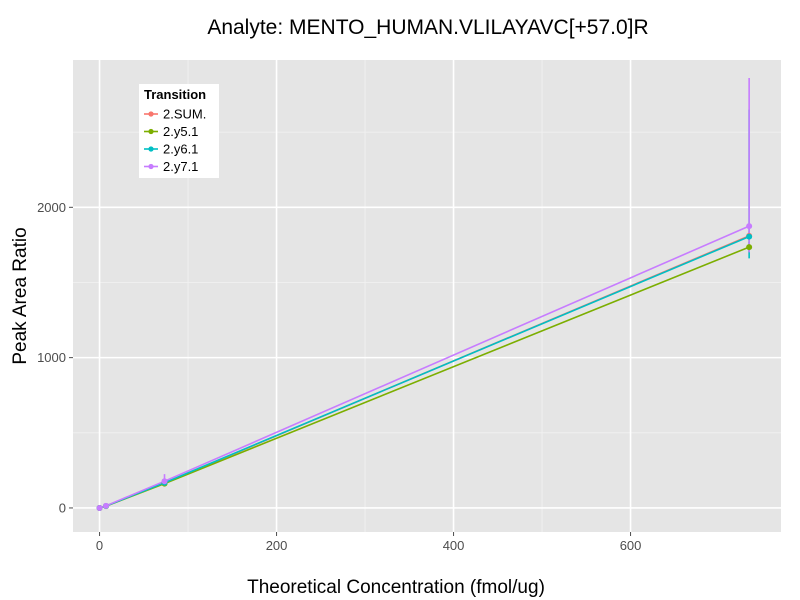  Describe the element at coordinates (454, 545) in the screenshot. I see `x-tick-label: 400` at that location.